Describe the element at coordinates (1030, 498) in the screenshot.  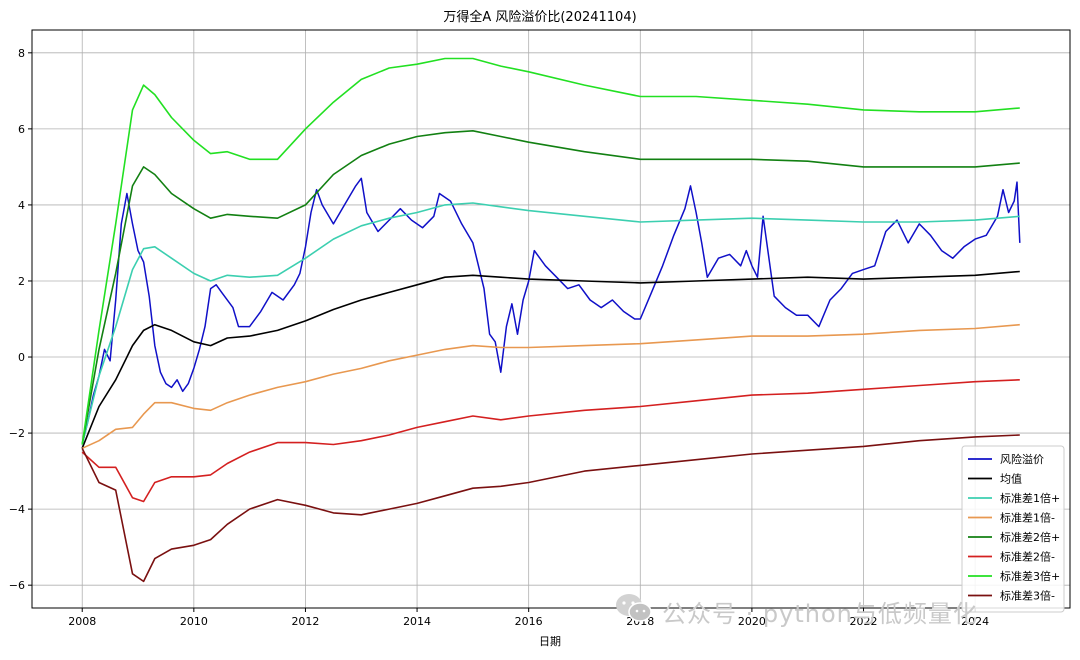
I see `legend-label: 标准差1倍+` at that location.